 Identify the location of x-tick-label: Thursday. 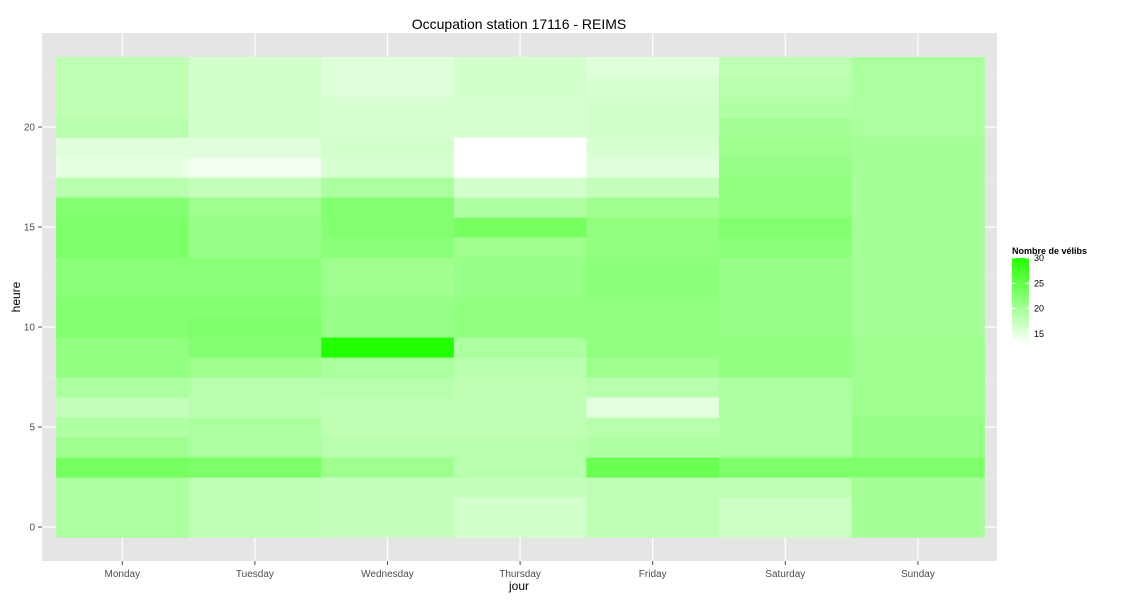
(520, 574).